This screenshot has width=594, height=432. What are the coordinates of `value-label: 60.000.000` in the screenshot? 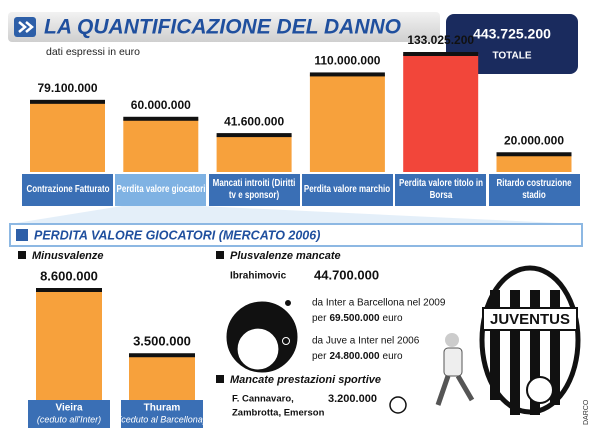 It's located at (161, 105).